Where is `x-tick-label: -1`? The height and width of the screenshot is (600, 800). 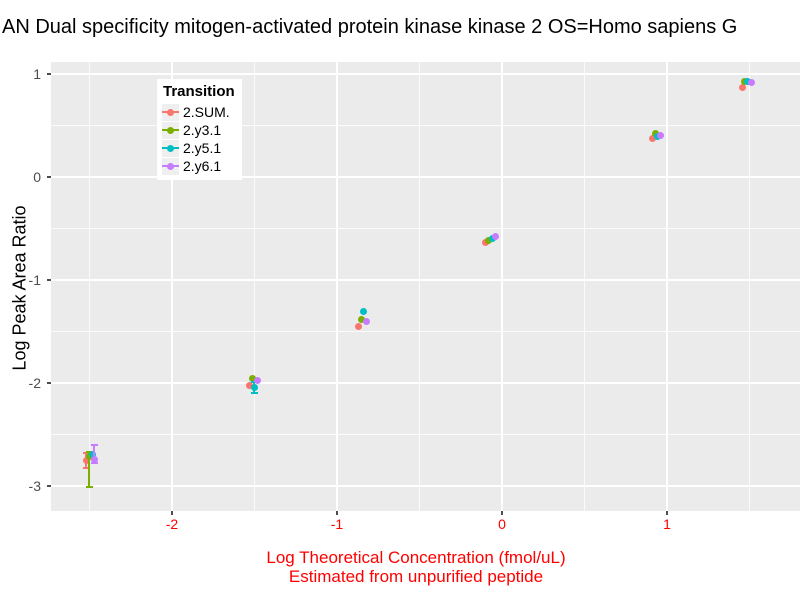 x-tick-label: -1 is located at coordinates (337, 524).